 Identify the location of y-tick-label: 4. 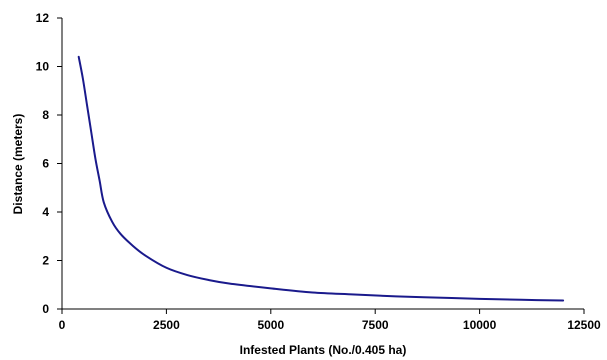
(45, 212).